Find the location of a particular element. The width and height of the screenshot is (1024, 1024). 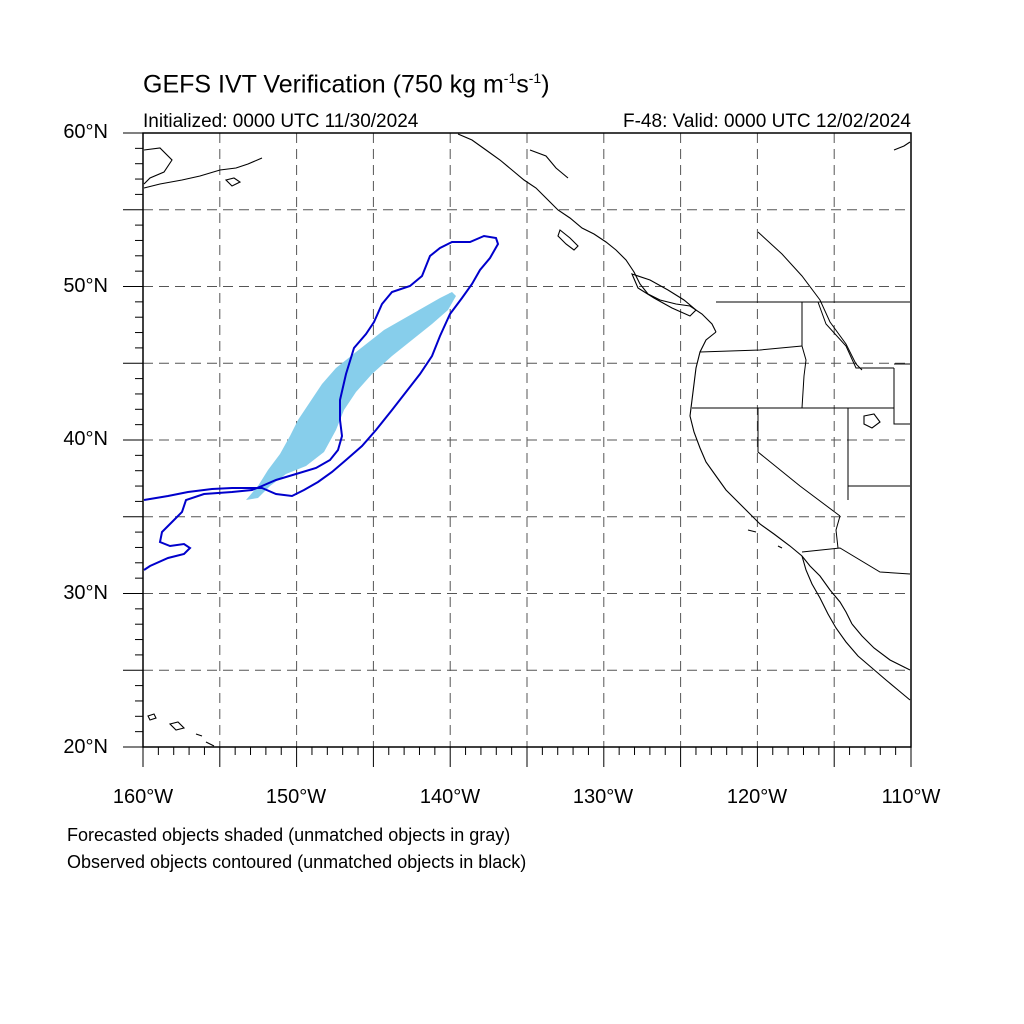

observed-ivt-contour is located at coordinates (321, 402).